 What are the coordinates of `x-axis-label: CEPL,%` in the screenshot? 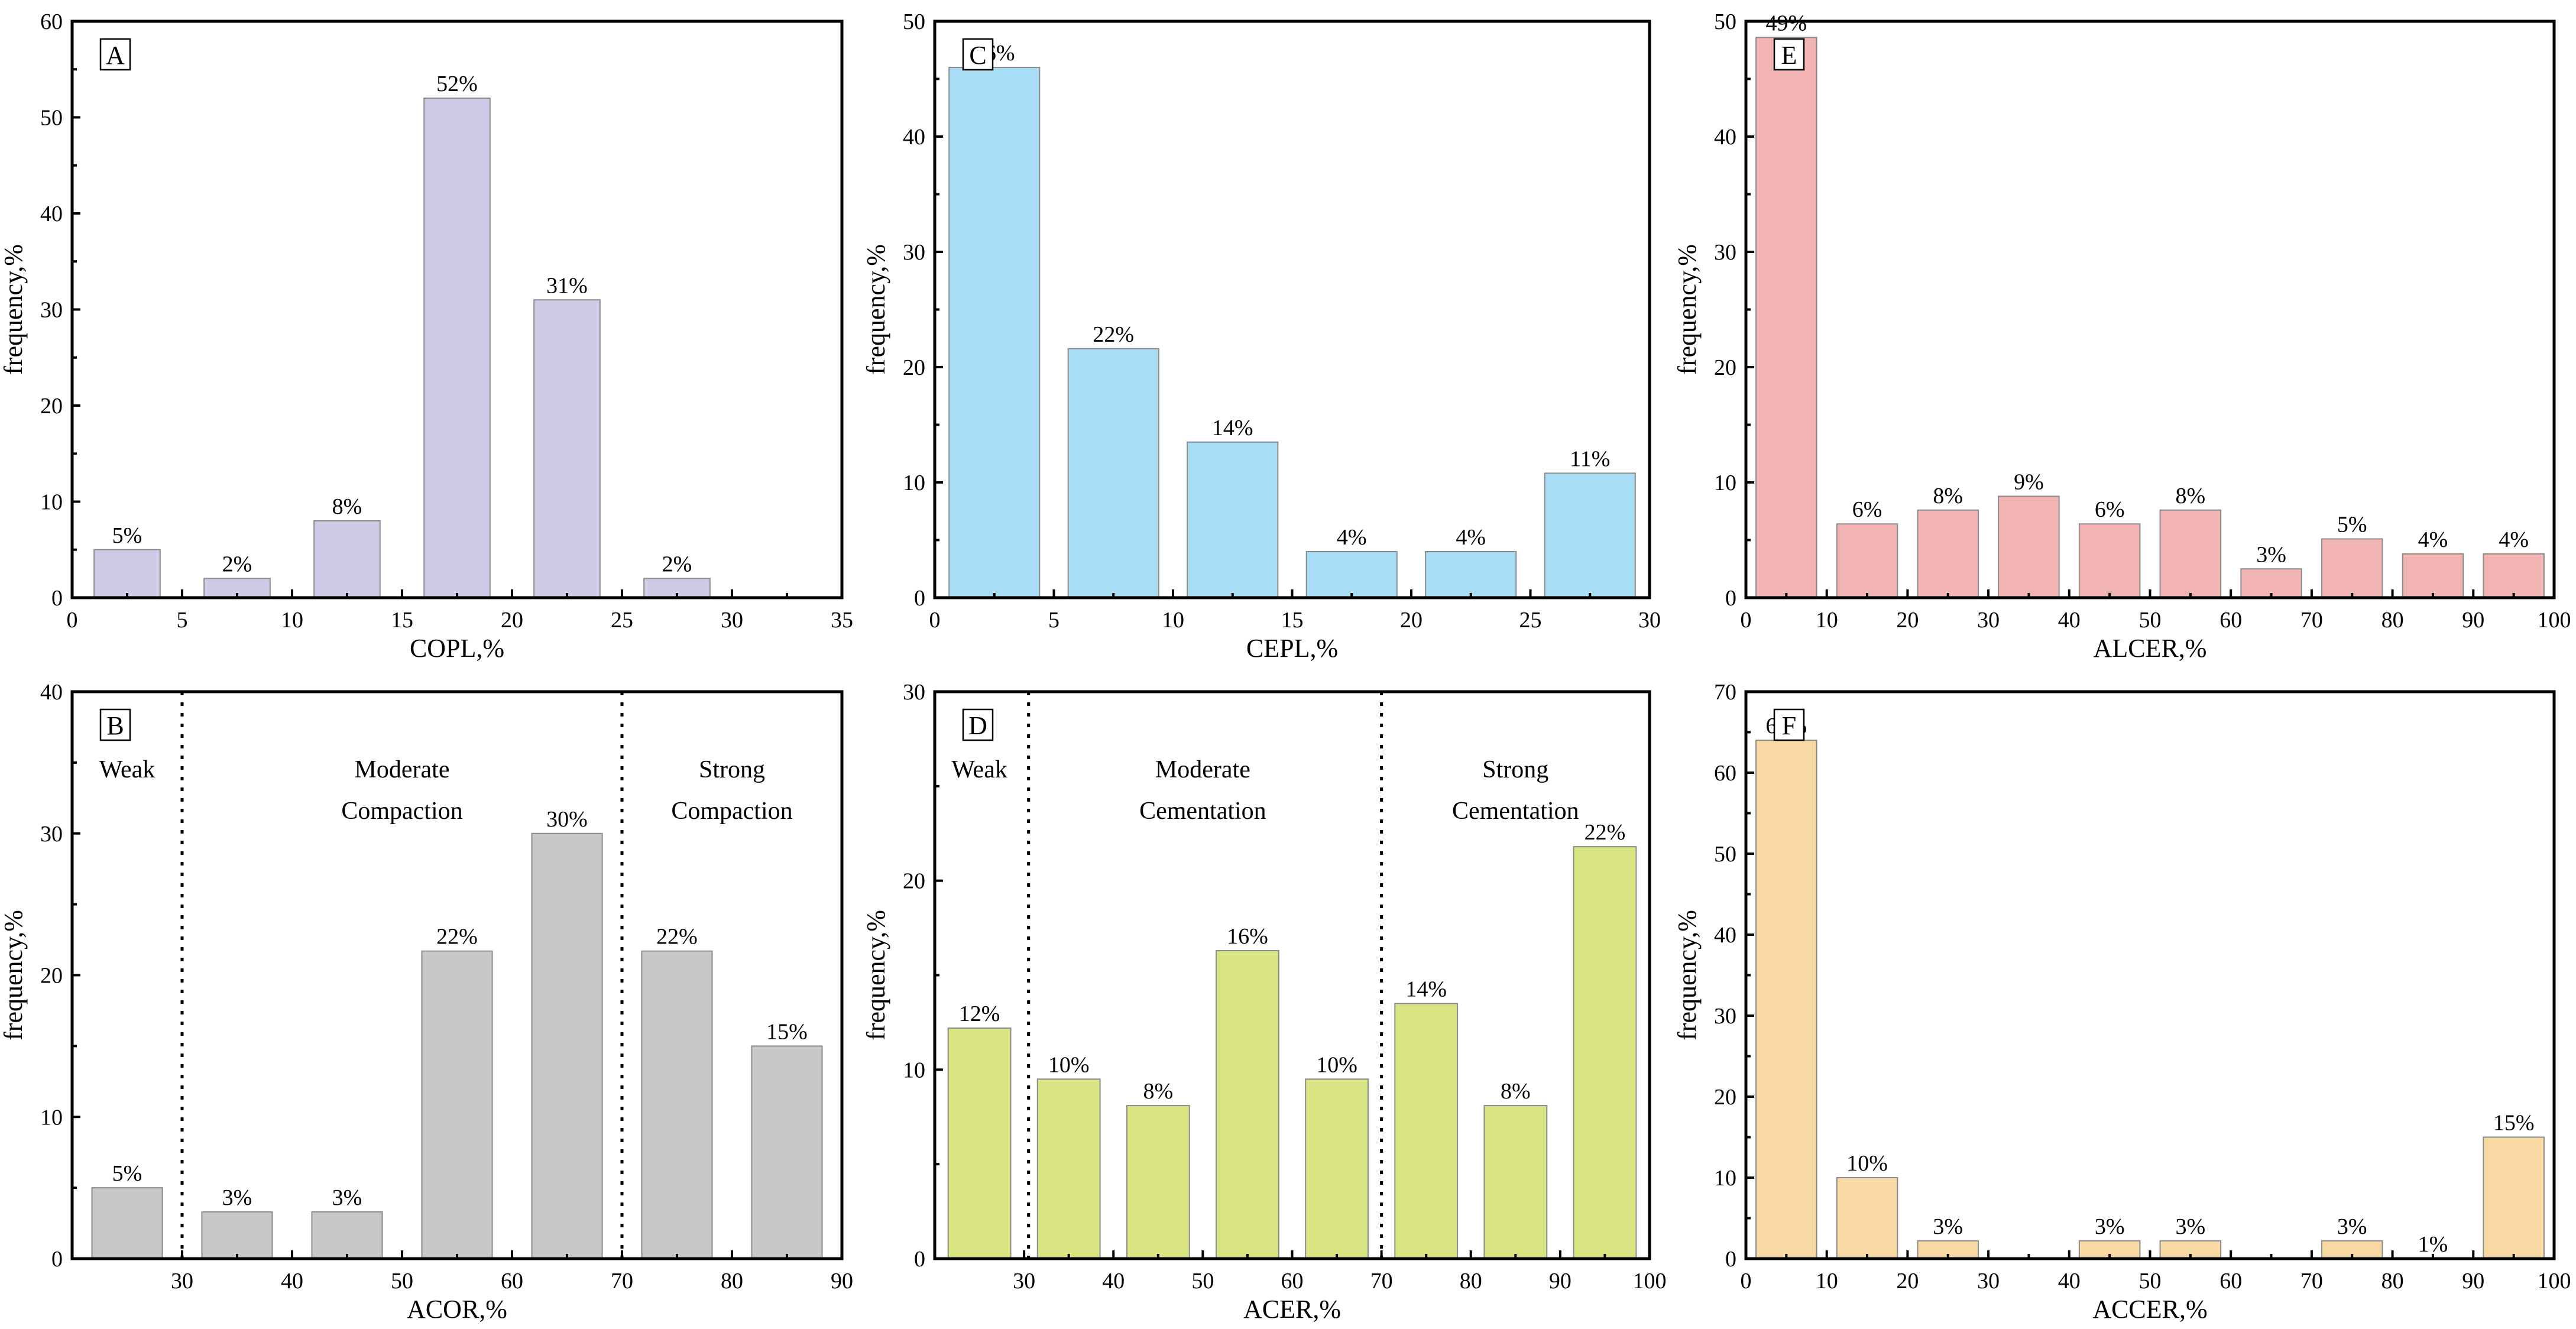 It's located at (1292, 648).